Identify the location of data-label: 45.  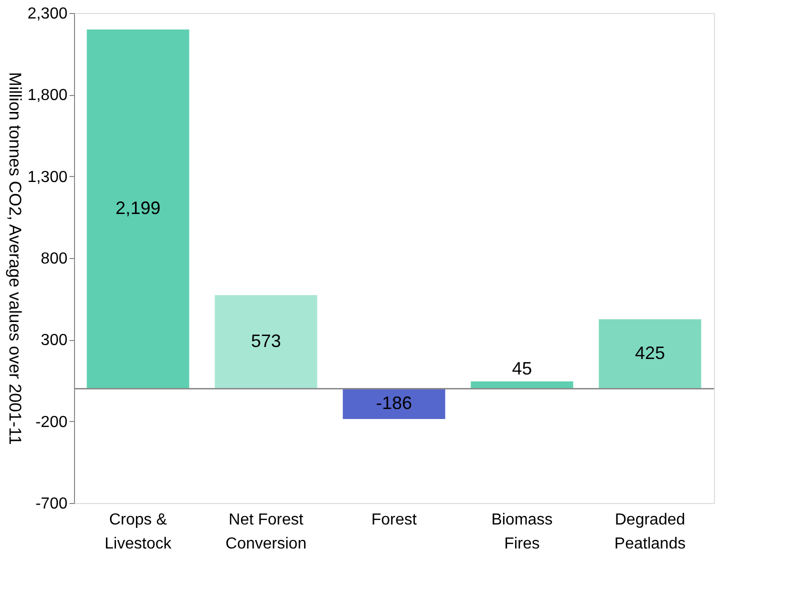
(522, 368).